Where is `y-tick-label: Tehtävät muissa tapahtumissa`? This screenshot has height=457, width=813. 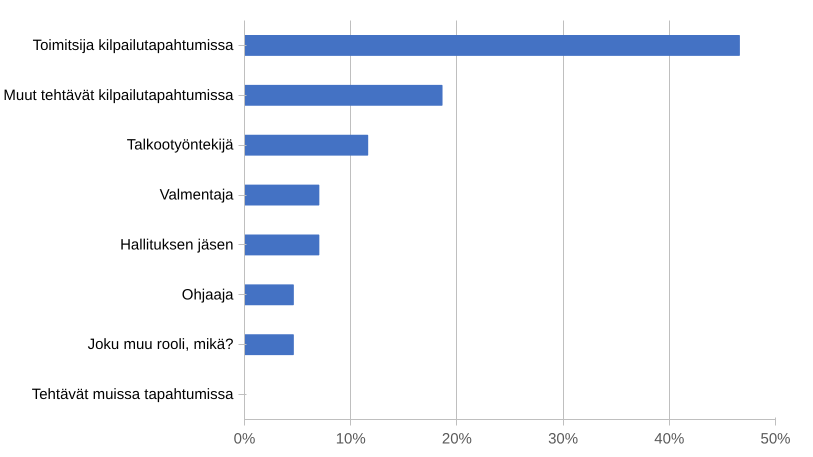 y-tick-label: Tehtävät muissa tapahtumissa is located at coordinates (133, 395).